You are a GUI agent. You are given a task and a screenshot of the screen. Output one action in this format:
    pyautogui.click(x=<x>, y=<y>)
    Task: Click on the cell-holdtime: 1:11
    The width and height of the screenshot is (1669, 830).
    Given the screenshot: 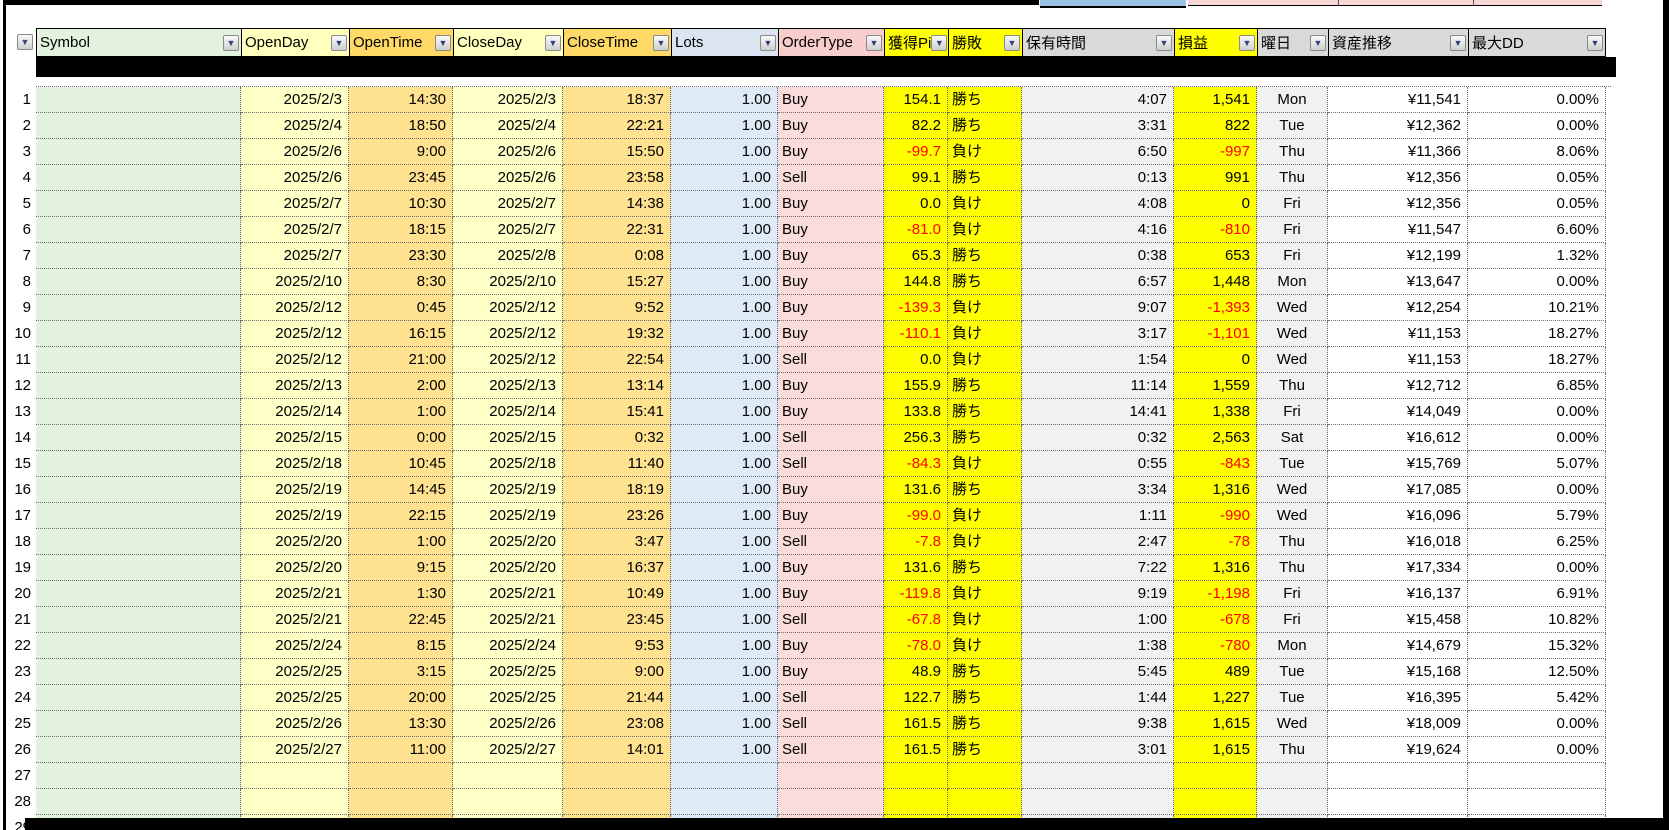 What is the action you would take?
    pyautogui.click(x=1098, y=516)
    